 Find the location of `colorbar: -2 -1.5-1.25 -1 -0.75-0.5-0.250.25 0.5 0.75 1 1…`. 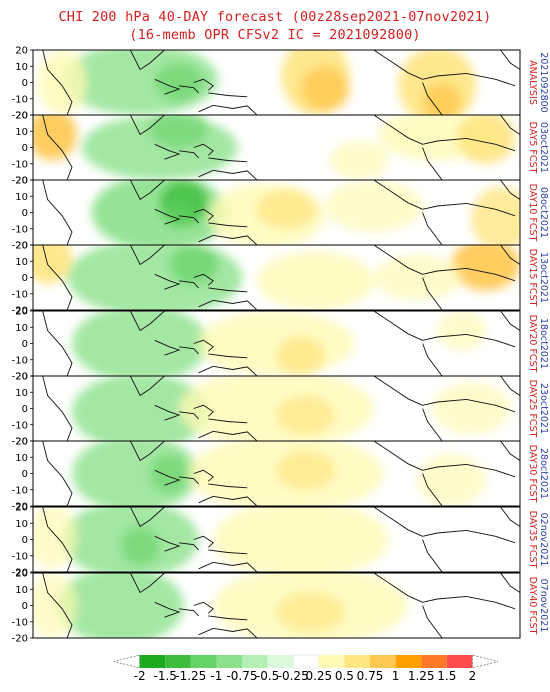

colorbar: -2 -1.5-1.25 -1 -0.75-0.5-0.250.25 0.5 0.75 1 1… is located at coordinates (306, 668).